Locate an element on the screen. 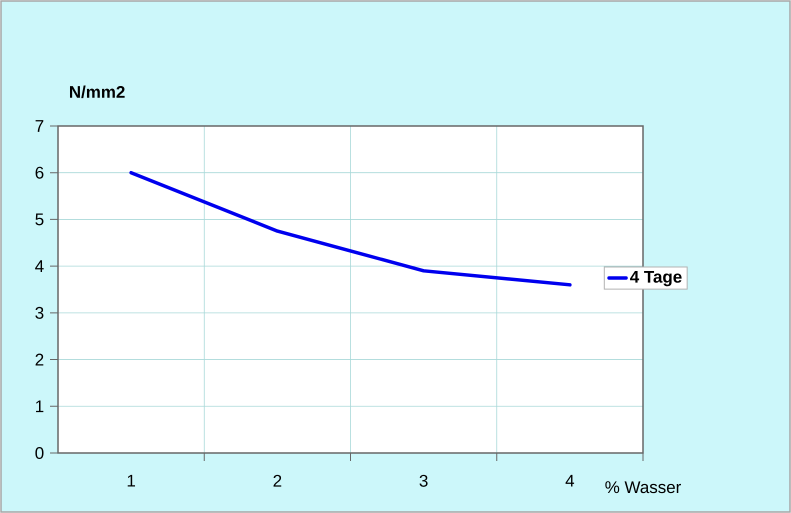 This screenshot has width=791, height=513. y-tick-label: 2 is located at coordinates (40, 360).